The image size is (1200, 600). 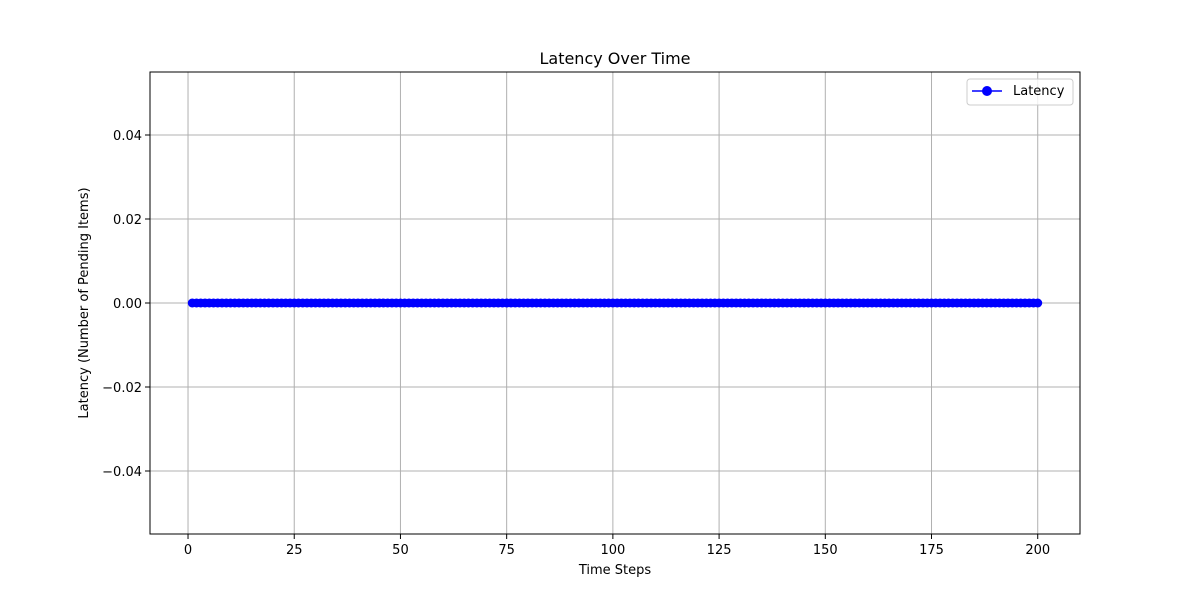 I want to click on x-tick-label: 50, so click(x=400, y=550).